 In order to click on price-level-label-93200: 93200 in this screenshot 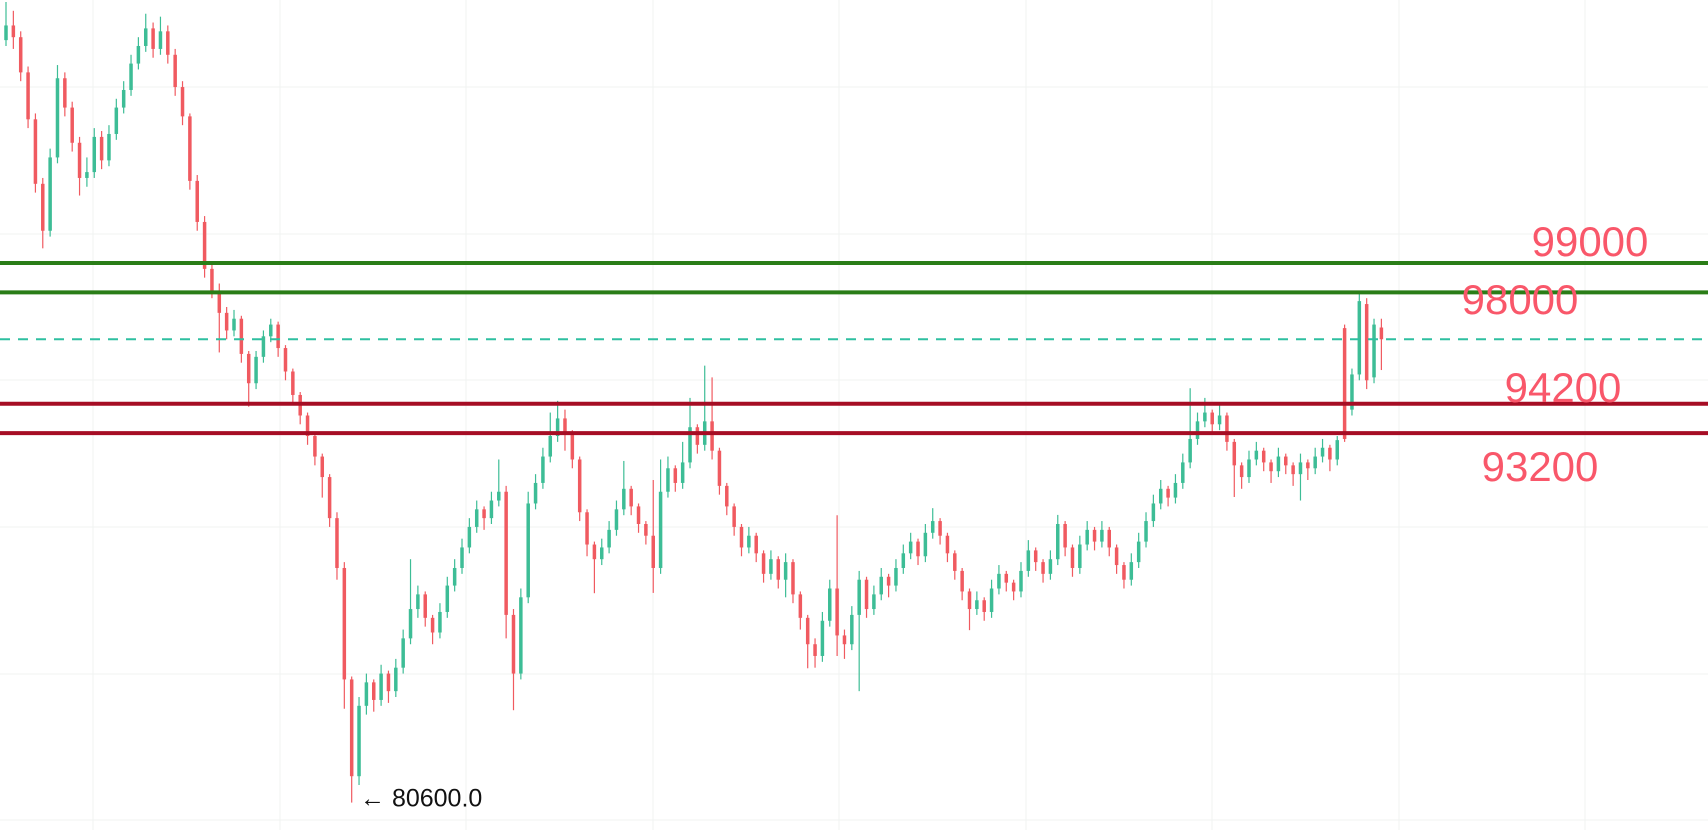, I will do `click(1540, 466)`.